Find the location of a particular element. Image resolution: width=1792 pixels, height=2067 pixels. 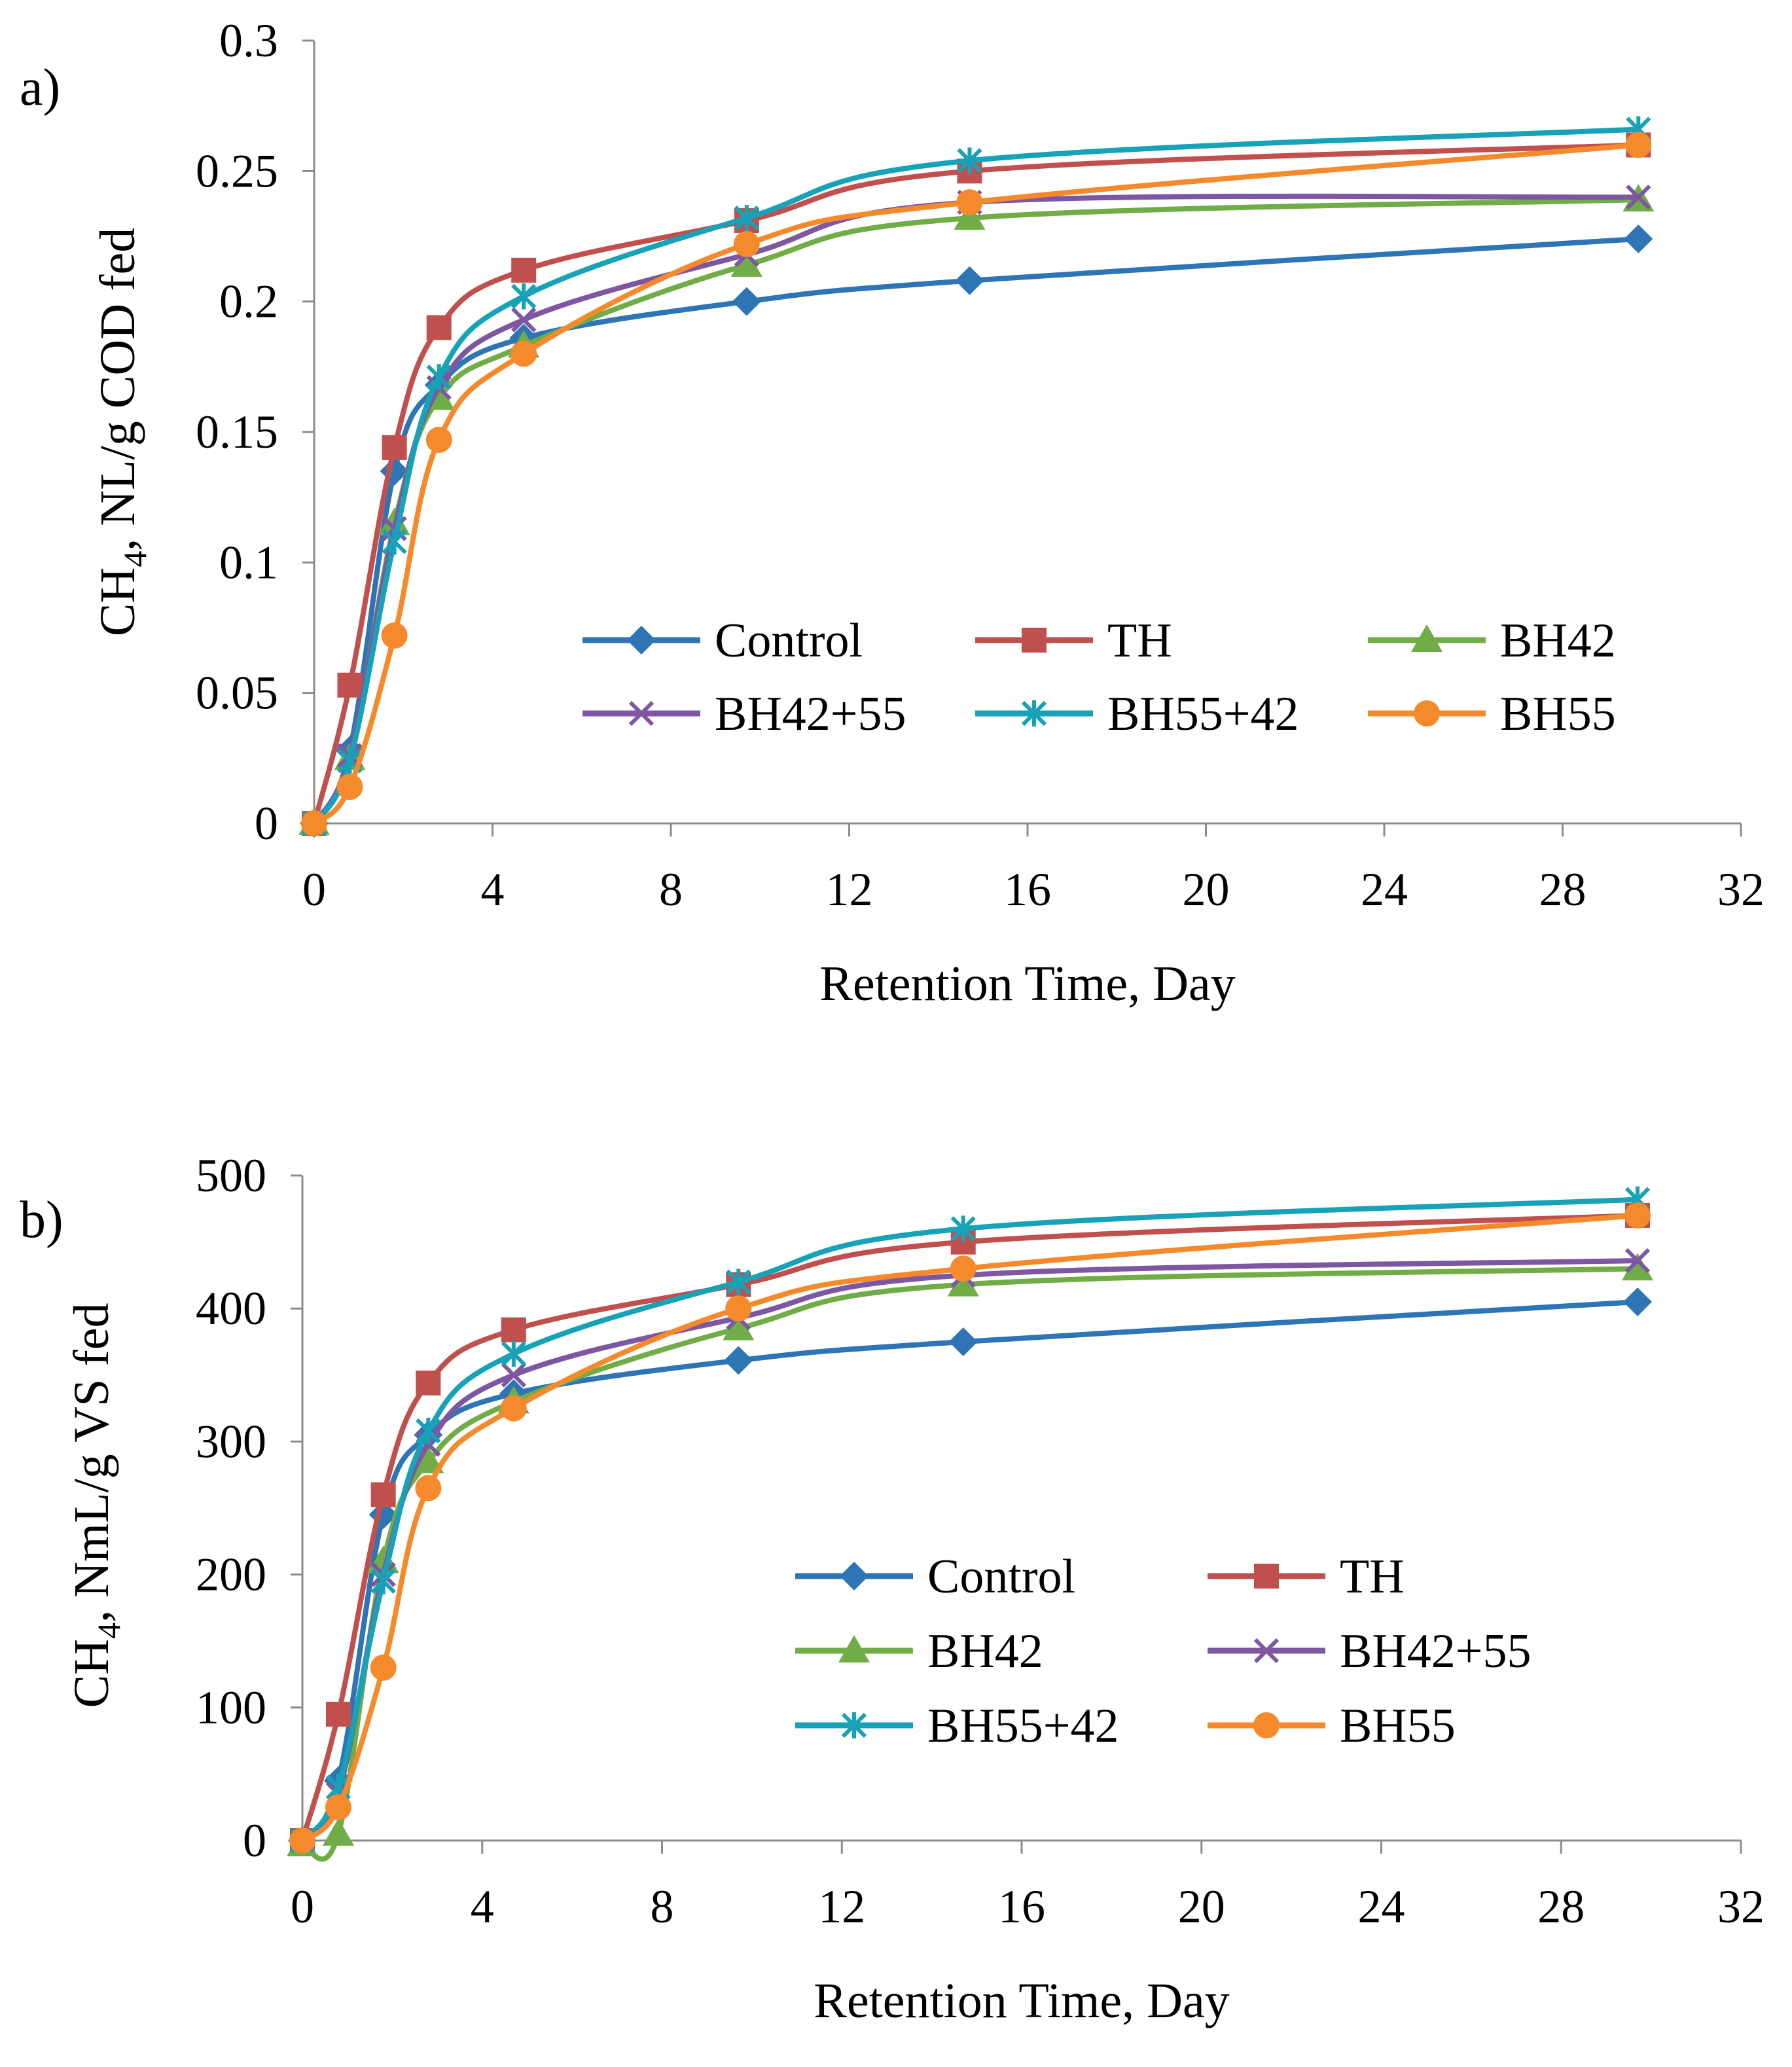

y-axis-title: CH4, NmL/g VS fed is located at coordinates (96, 1505).